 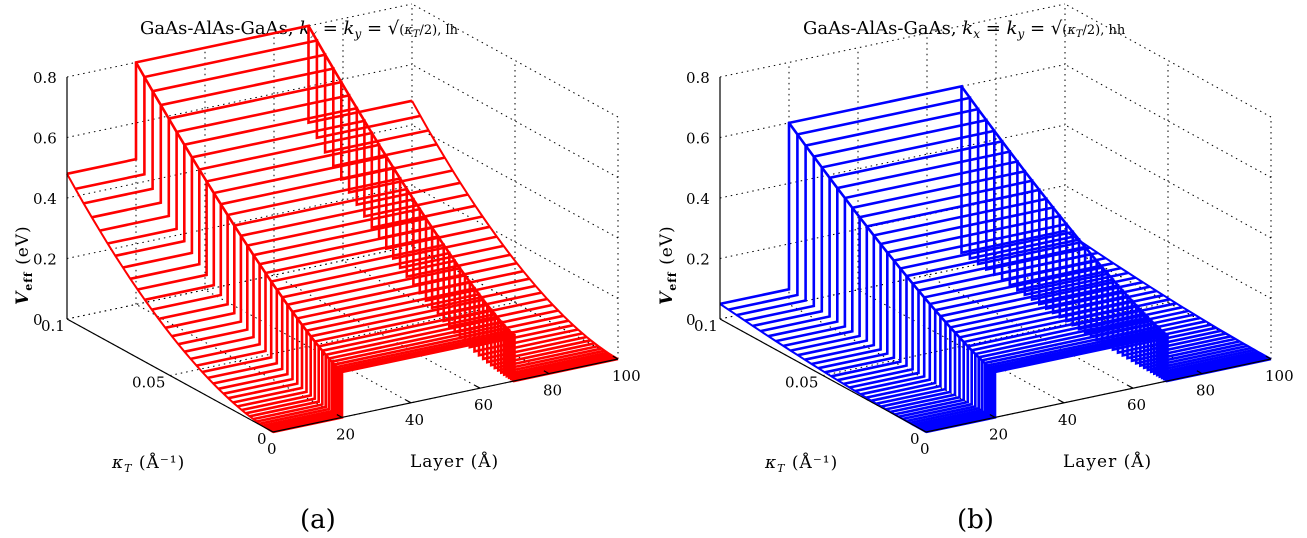 I want to click on y-tick-label: 0.1, so click(x=706, y=326).